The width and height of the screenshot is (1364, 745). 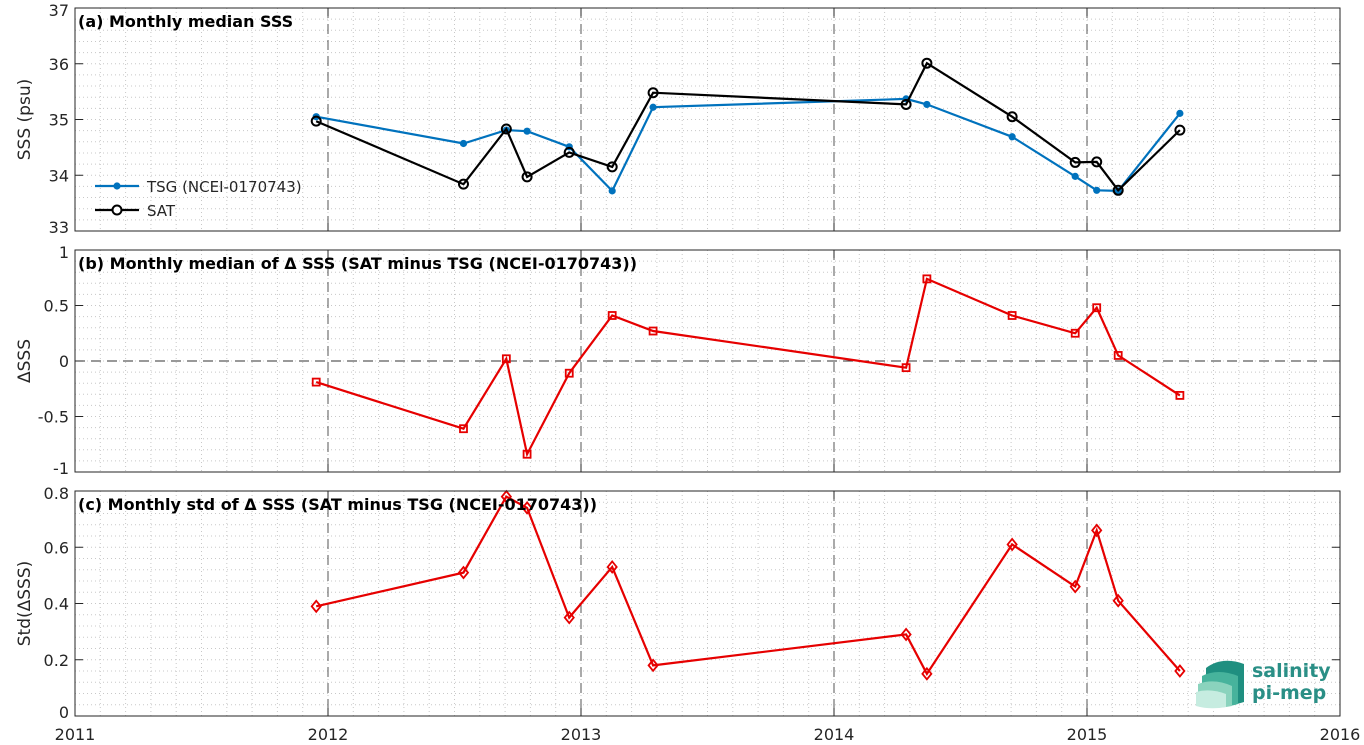 I want to click on logo-line2: pi-mep, so click(x=1289, y=693).